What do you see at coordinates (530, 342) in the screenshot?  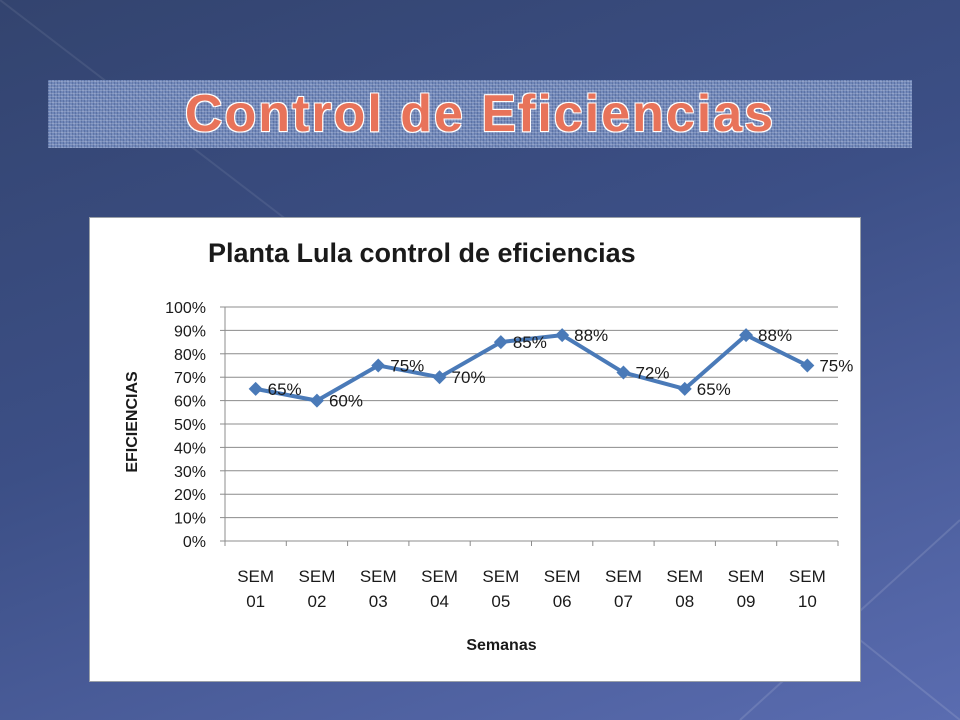 I see `data-label: 85%` at bounding box center [530, 342].